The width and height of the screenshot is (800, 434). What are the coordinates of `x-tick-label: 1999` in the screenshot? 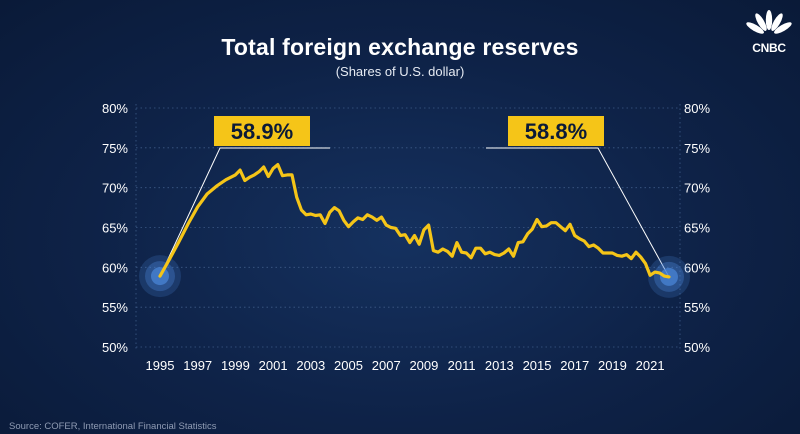 It's located at (235, 365).